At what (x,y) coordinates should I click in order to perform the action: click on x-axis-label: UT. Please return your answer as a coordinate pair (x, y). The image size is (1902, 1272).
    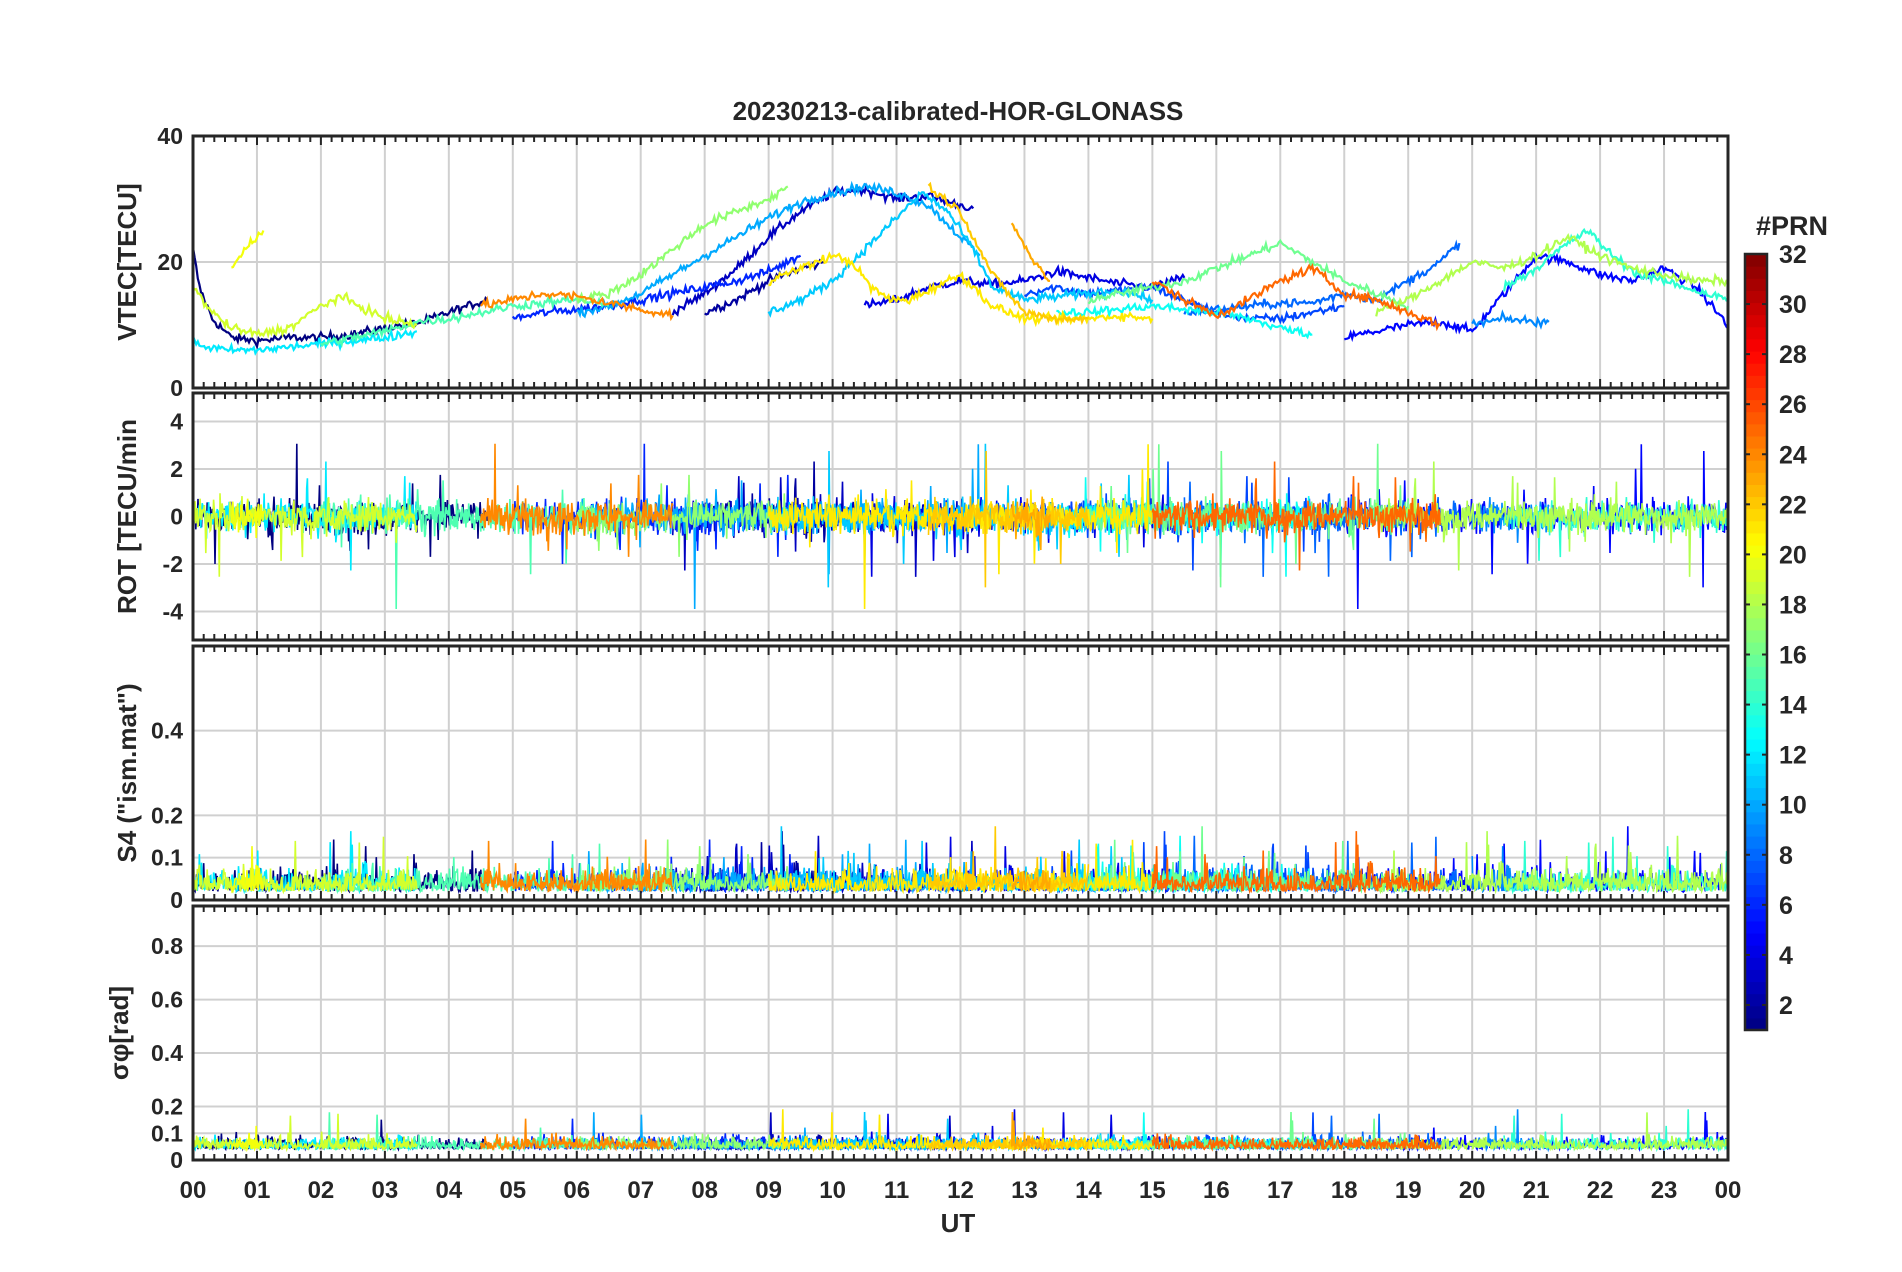
    Looking at the image, I should click on (958, 1223).